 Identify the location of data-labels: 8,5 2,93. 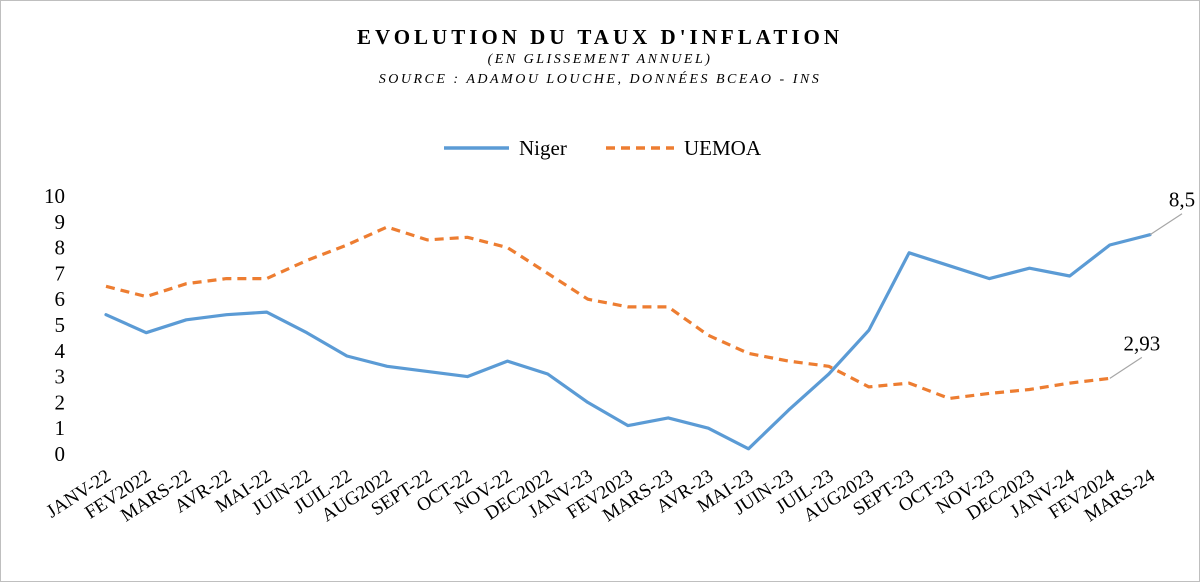
(1152, 283).